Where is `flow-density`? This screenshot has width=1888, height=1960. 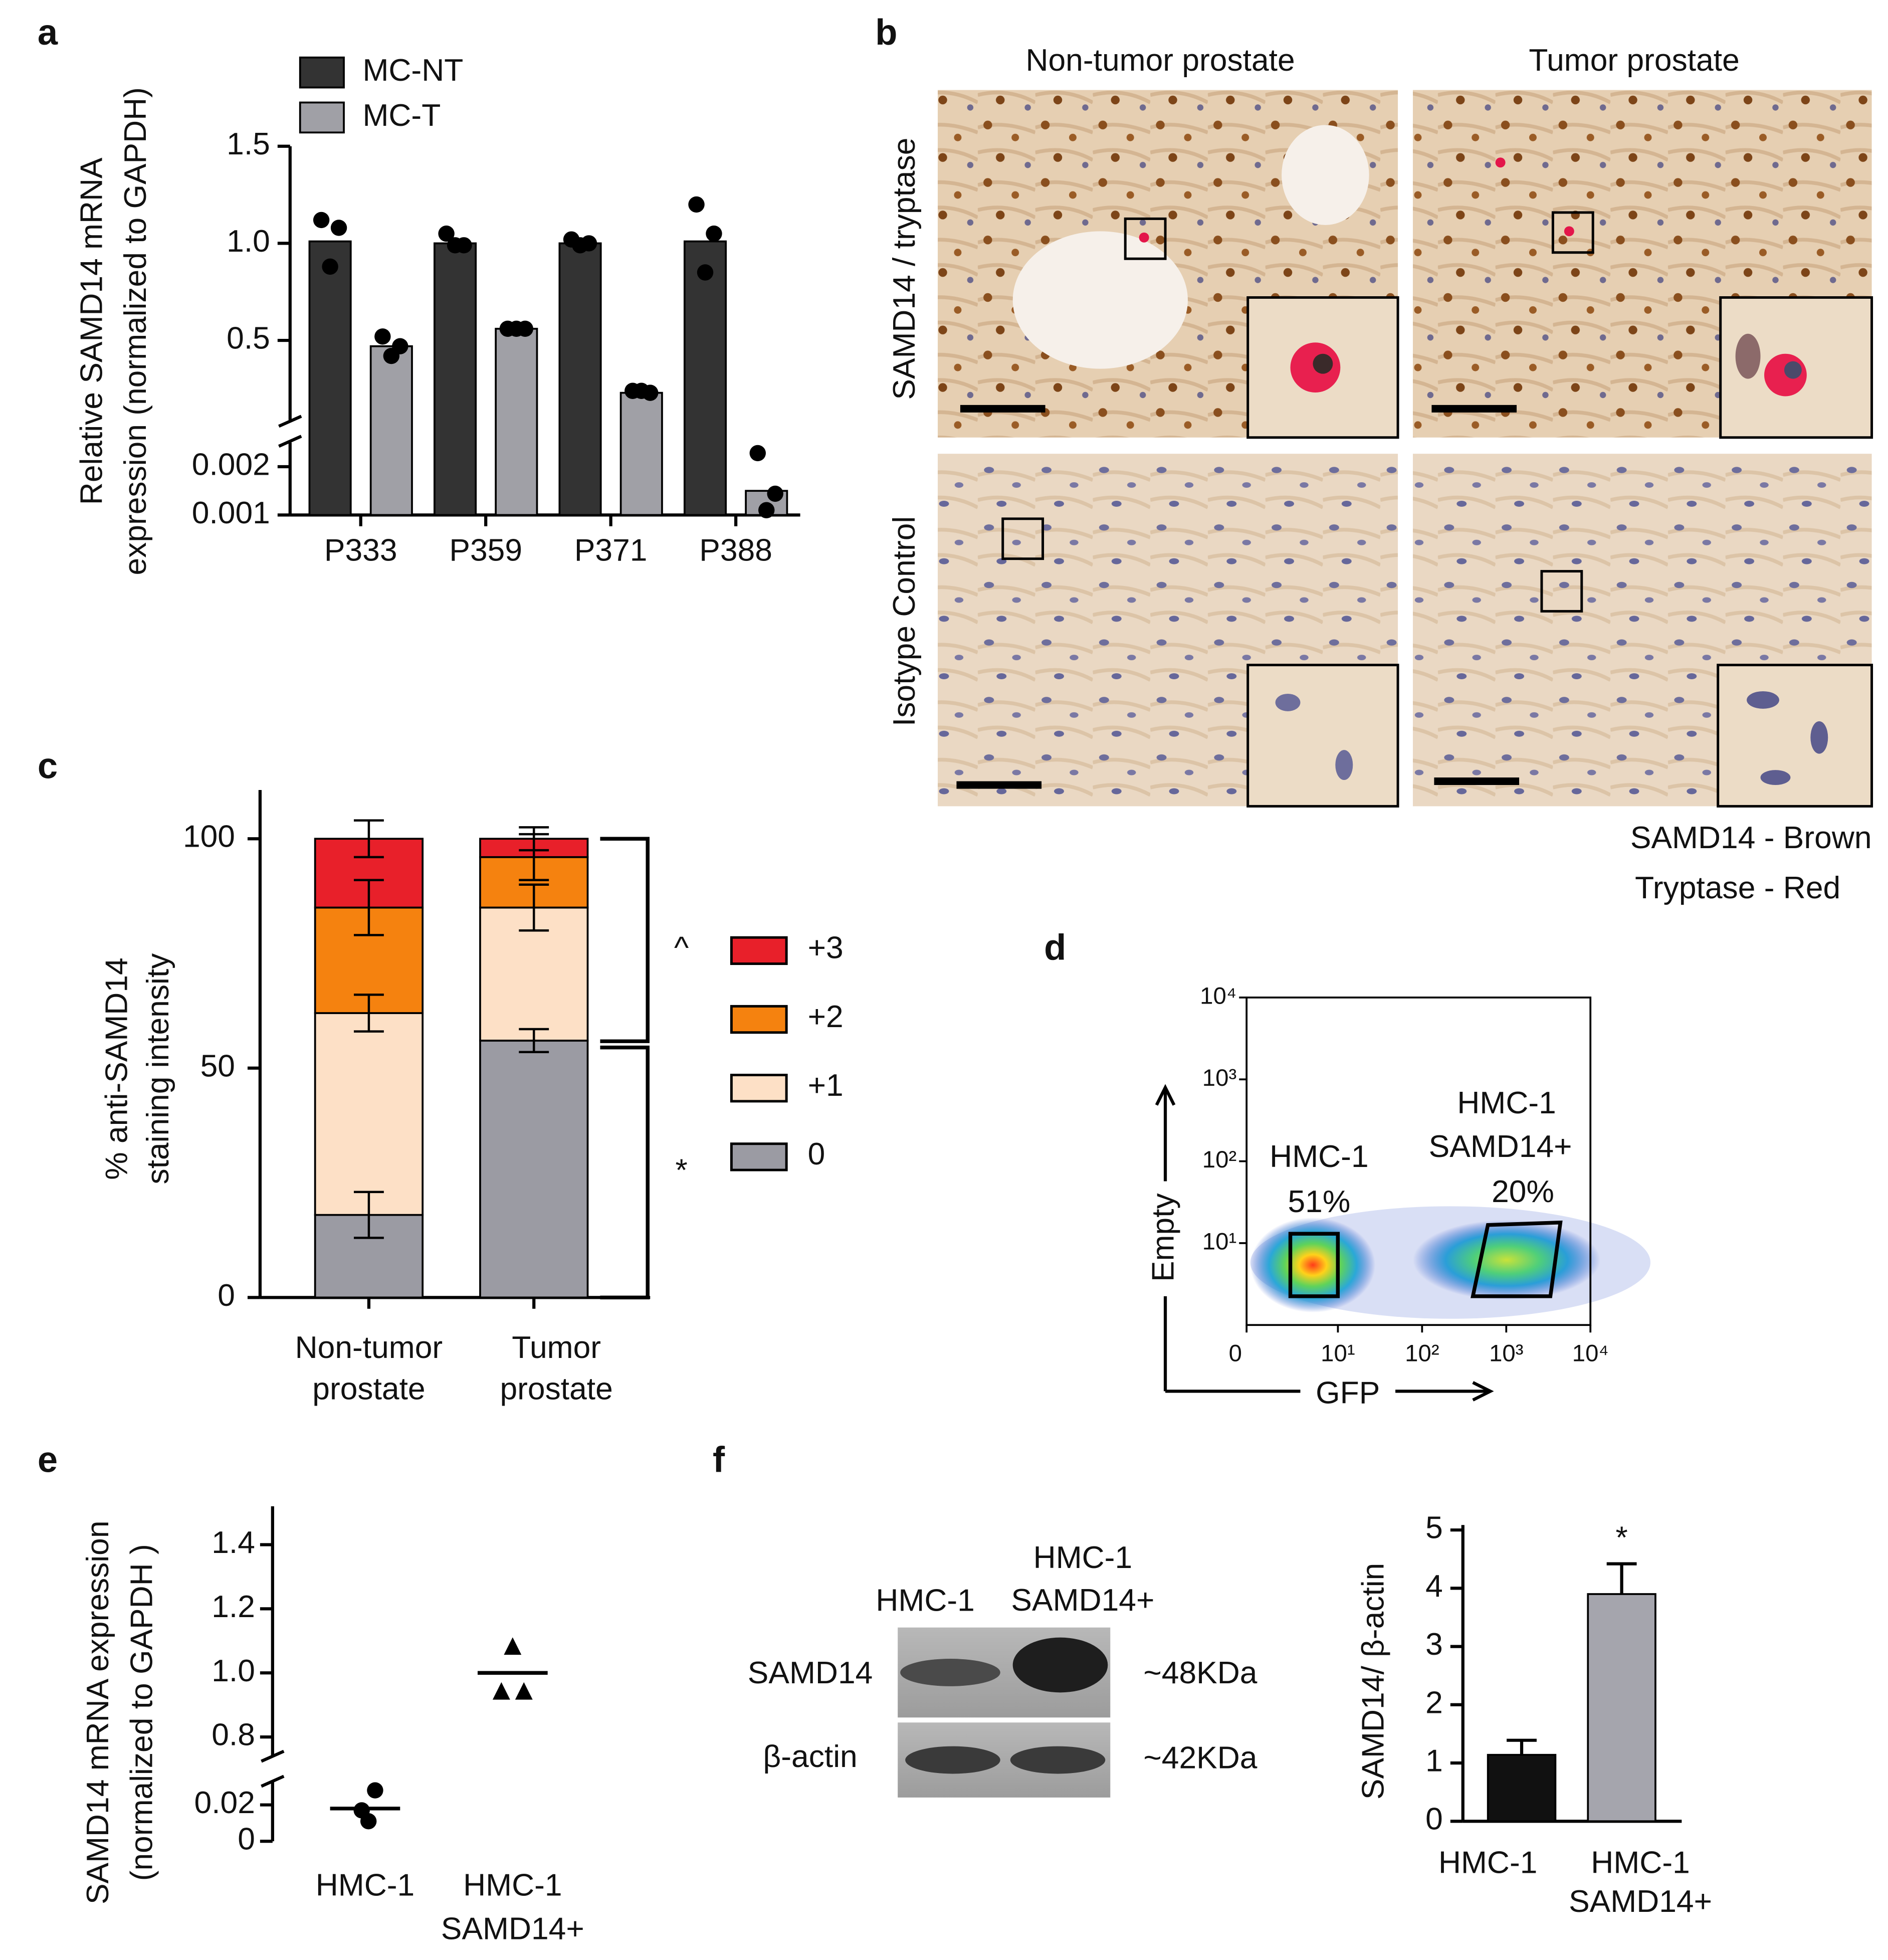 flow-density is located at coordinates (1451, 1262).